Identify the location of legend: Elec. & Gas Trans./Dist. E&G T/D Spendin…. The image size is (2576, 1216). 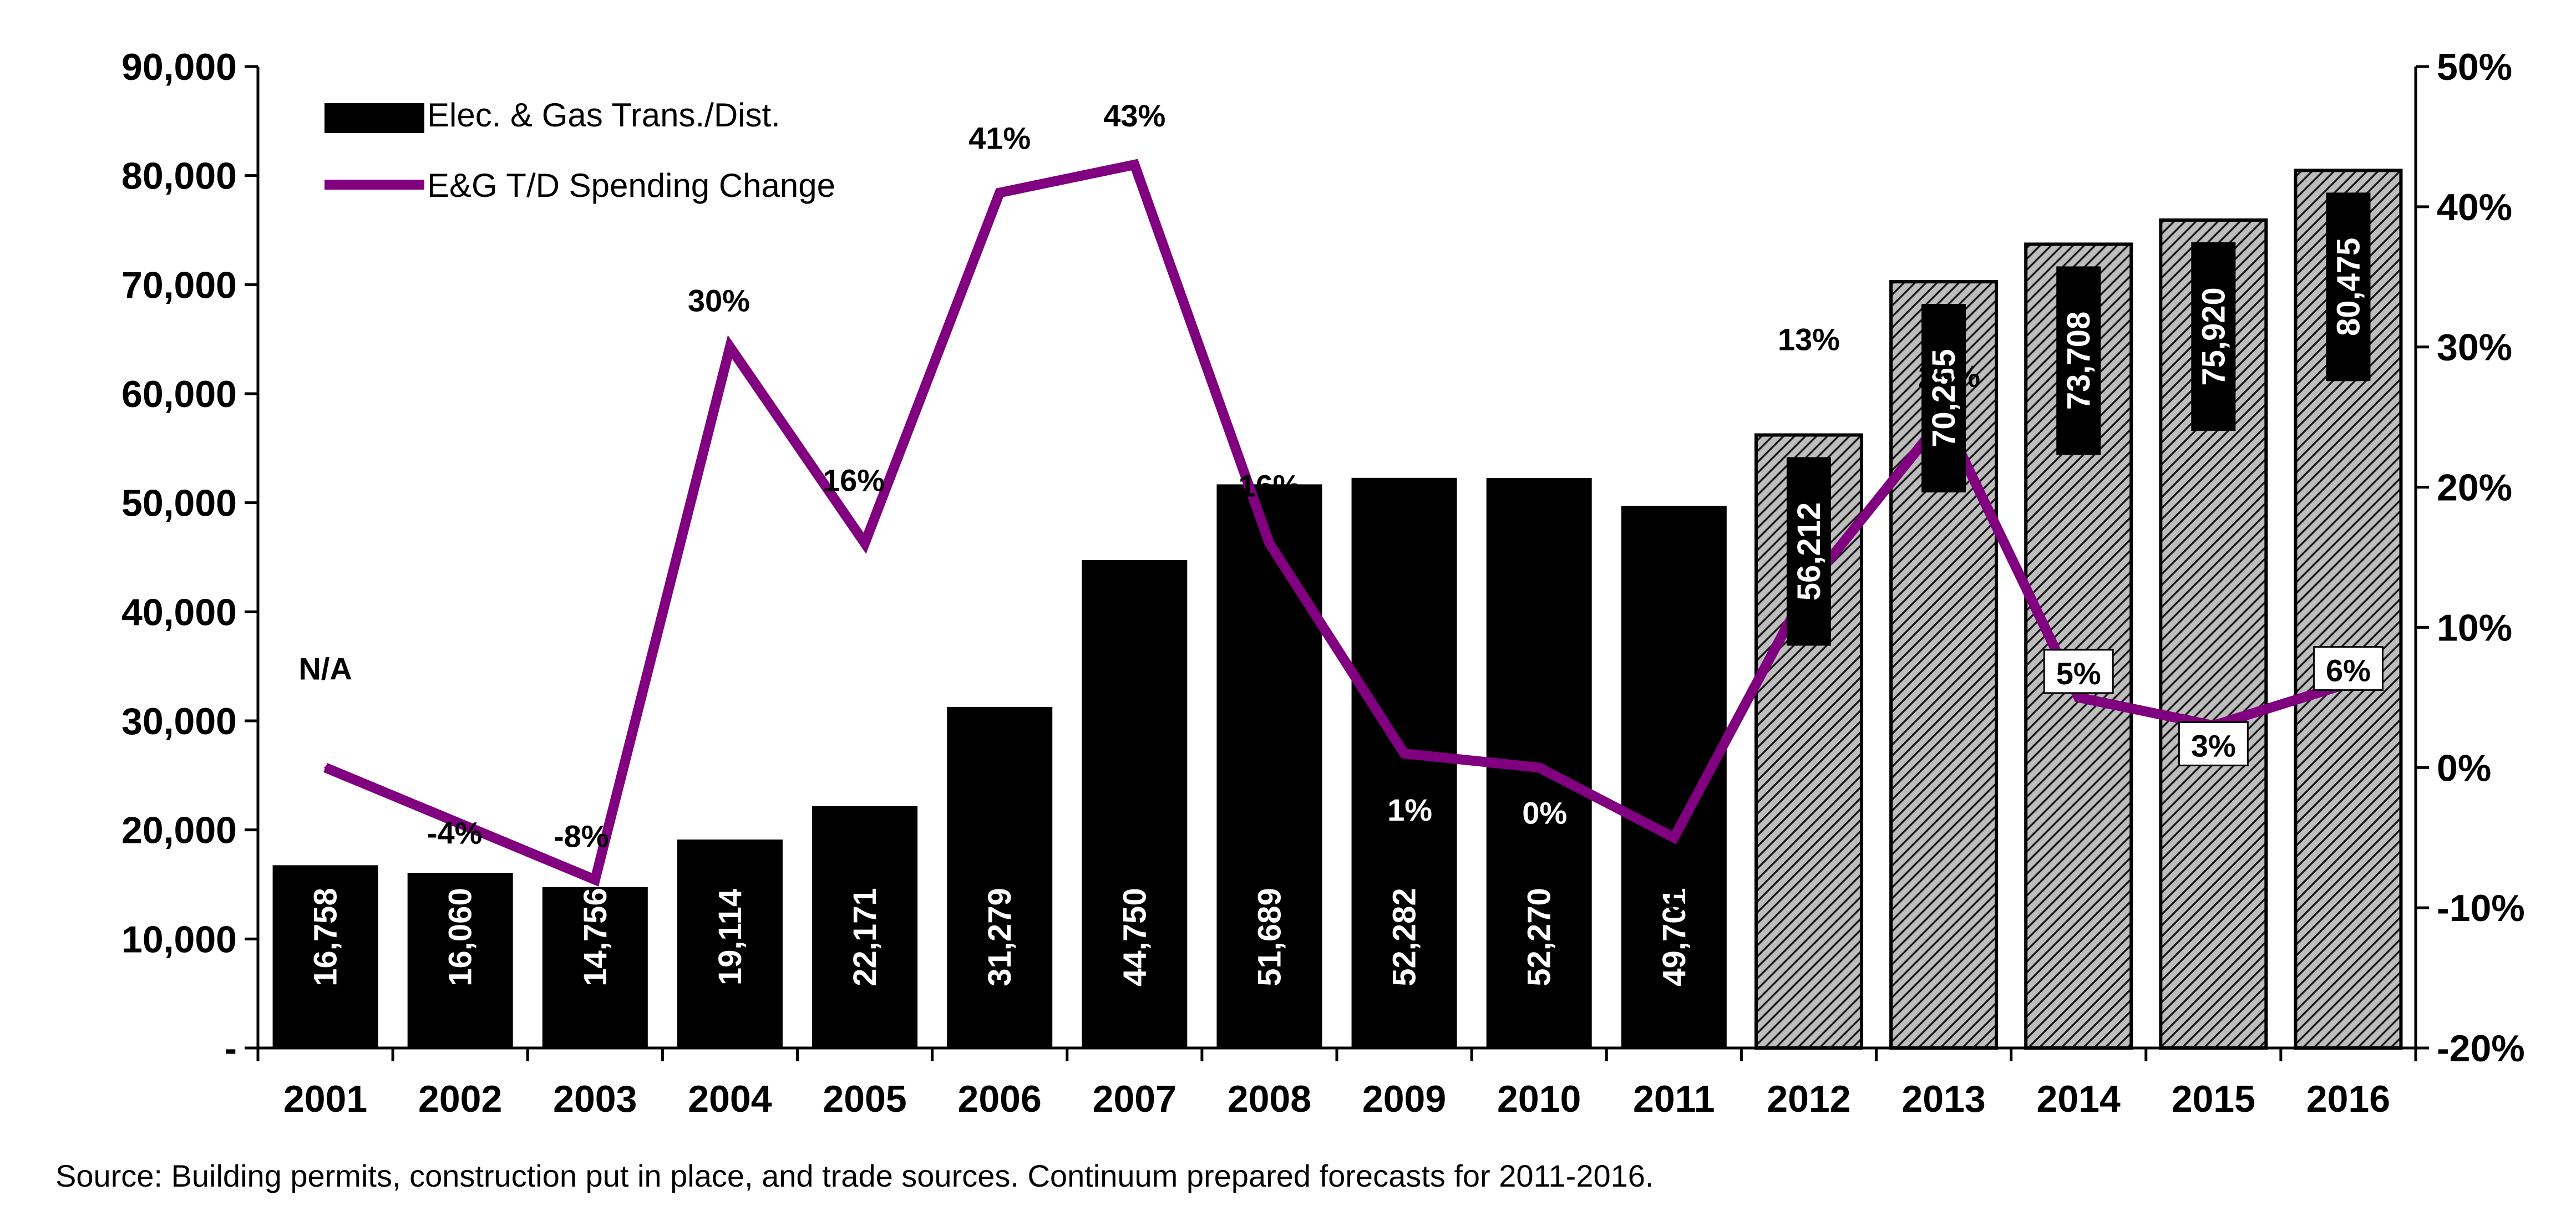
(579, 150).